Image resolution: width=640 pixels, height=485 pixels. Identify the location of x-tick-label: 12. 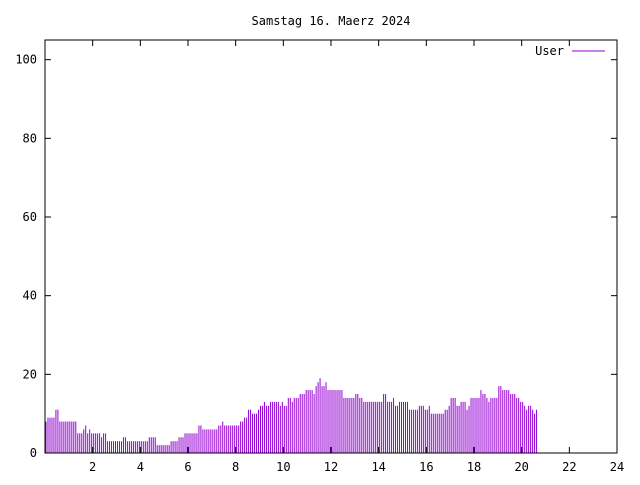
(331, 467).